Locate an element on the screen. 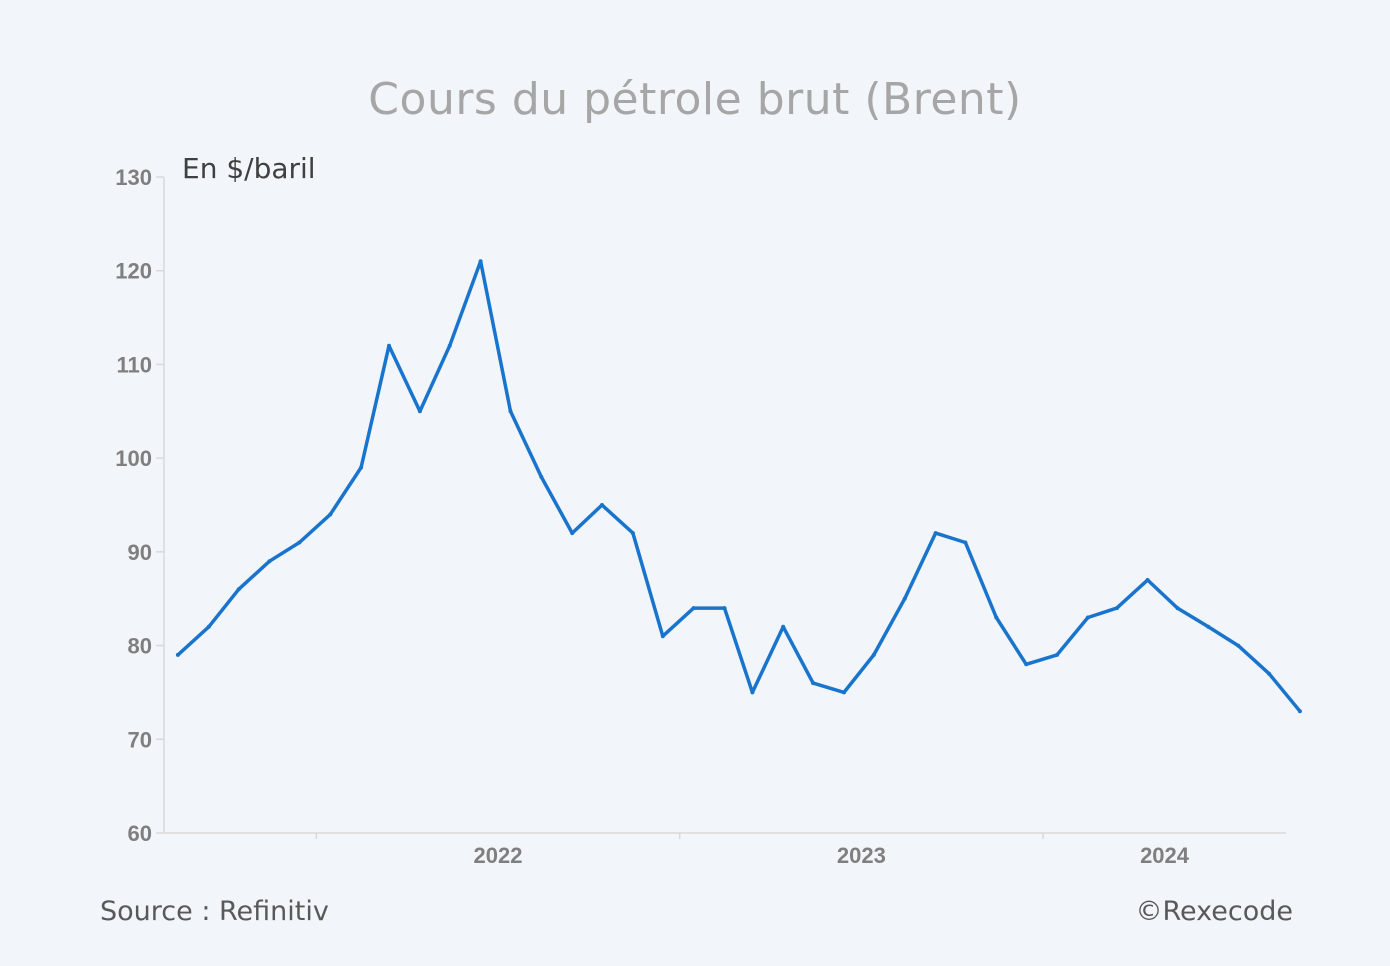  x-tick-label: 2022 is located at coordinates (498, 855).